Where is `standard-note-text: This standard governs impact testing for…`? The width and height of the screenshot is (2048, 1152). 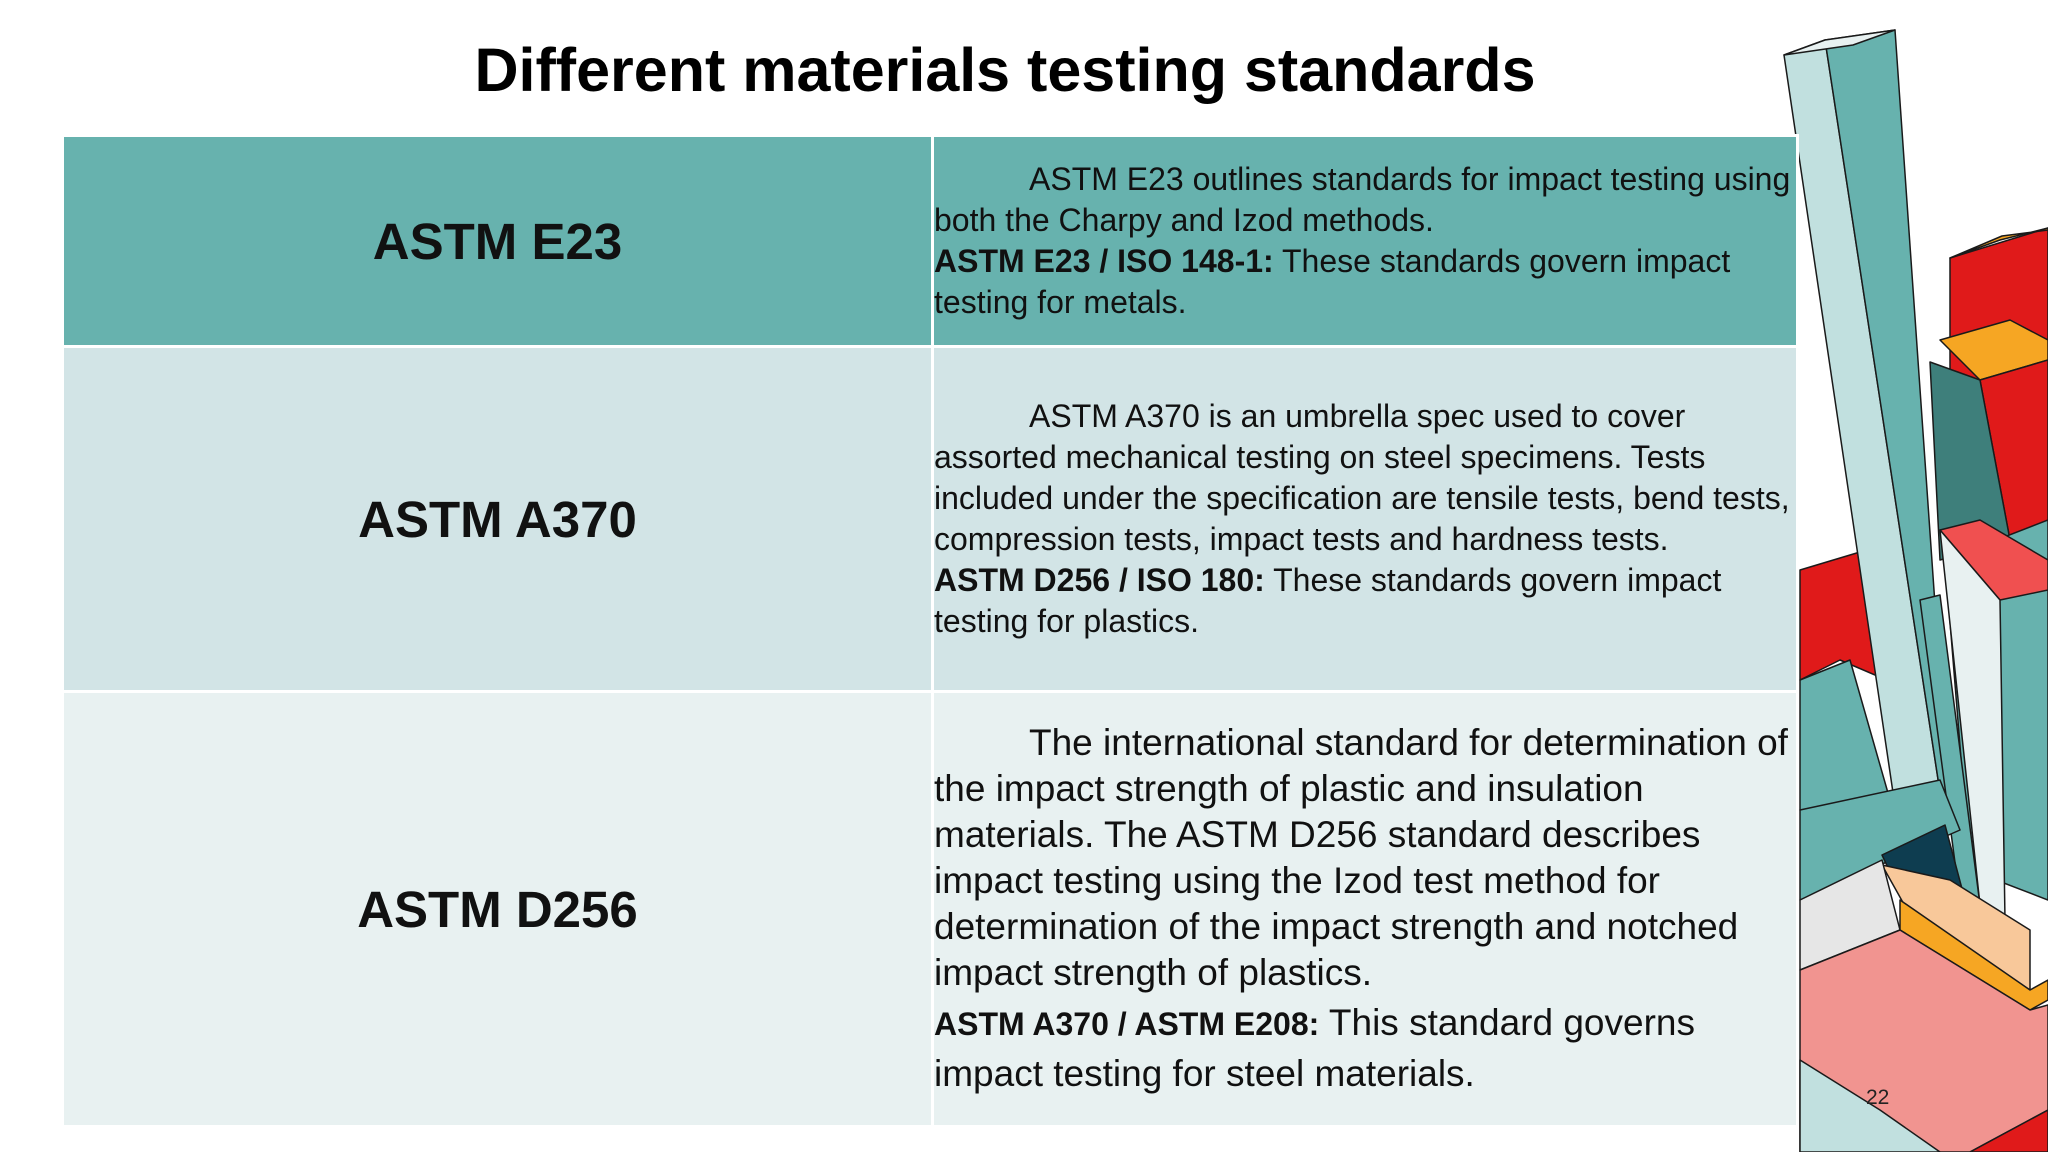
standard-note-text: This standard governs impact testing for… is located at coordinates (1314, 1048).